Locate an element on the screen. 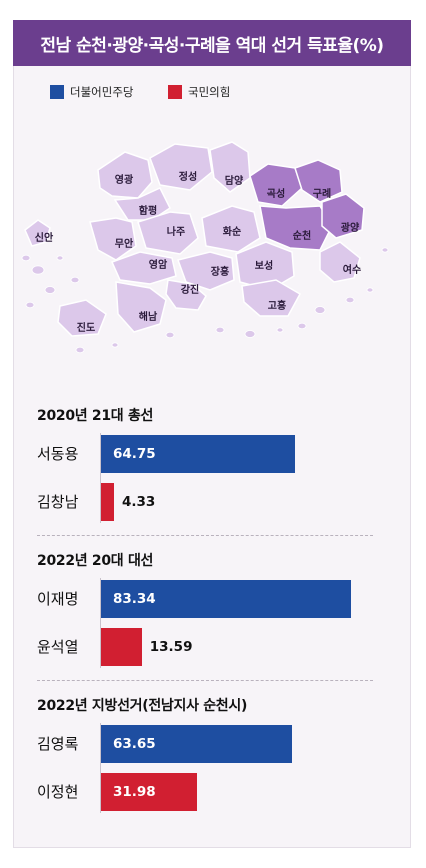  map-region-보성 is located at coordinates (265, 266).